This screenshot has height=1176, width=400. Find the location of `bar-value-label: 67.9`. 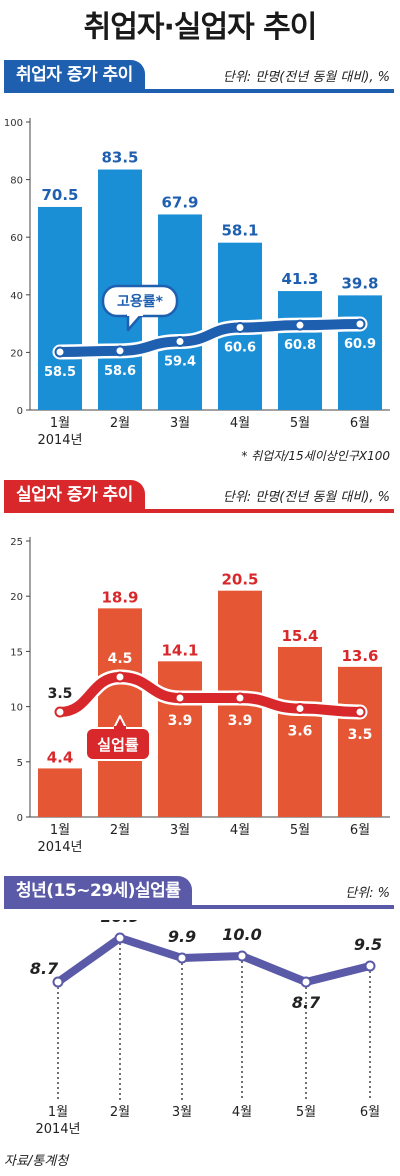

bar-value-label: 67.9 is located at coordinates (179, 202).